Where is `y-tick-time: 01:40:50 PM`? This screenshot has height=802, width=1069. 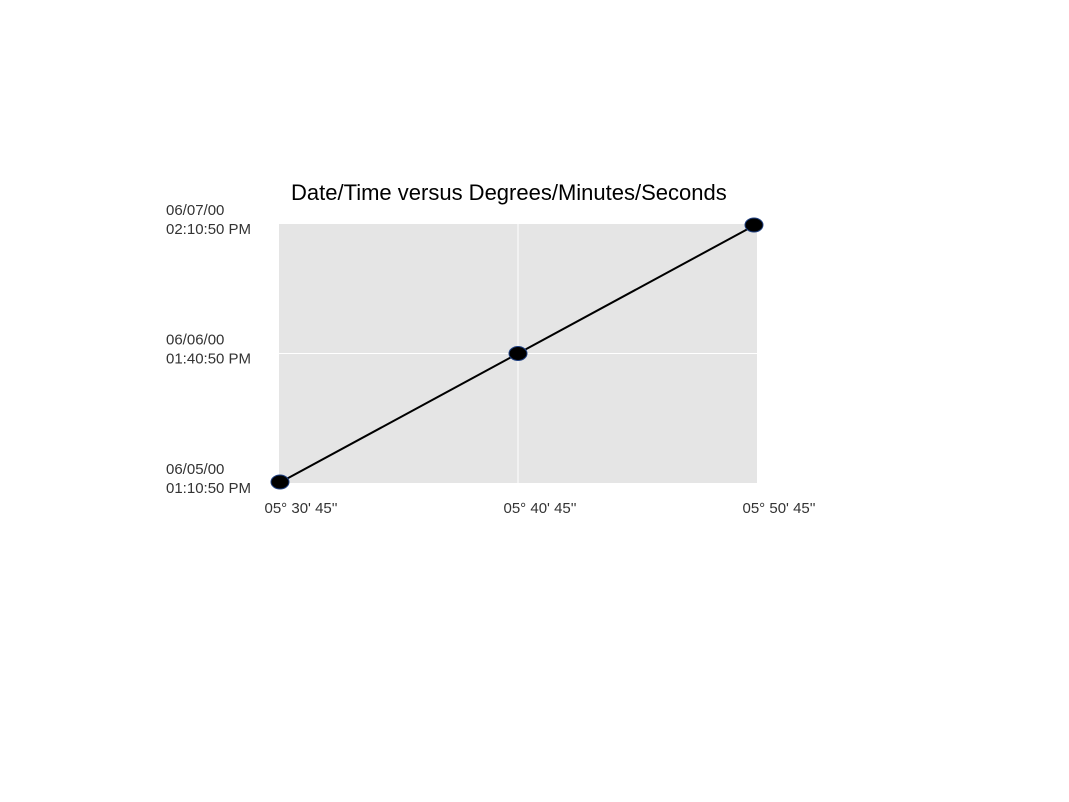
y-tick-time: 01:40:50 PM is located at coordinates (208, 359).